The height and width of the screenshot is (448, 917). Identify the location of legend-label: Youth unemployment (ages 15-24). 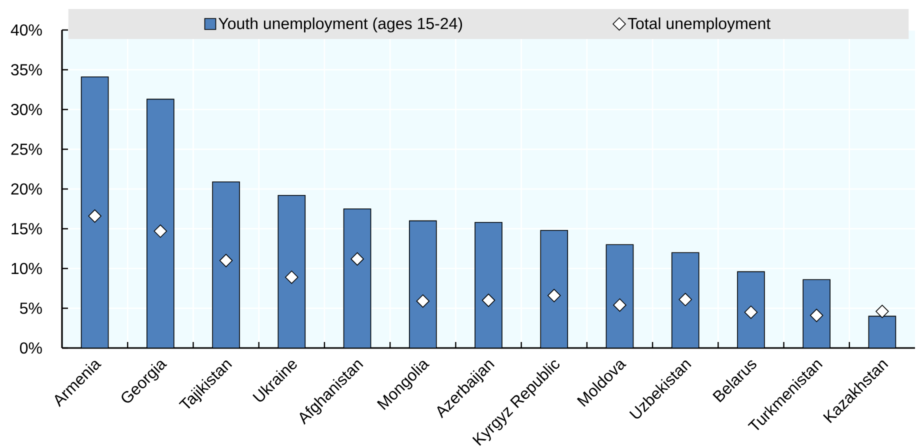
(340, 24).